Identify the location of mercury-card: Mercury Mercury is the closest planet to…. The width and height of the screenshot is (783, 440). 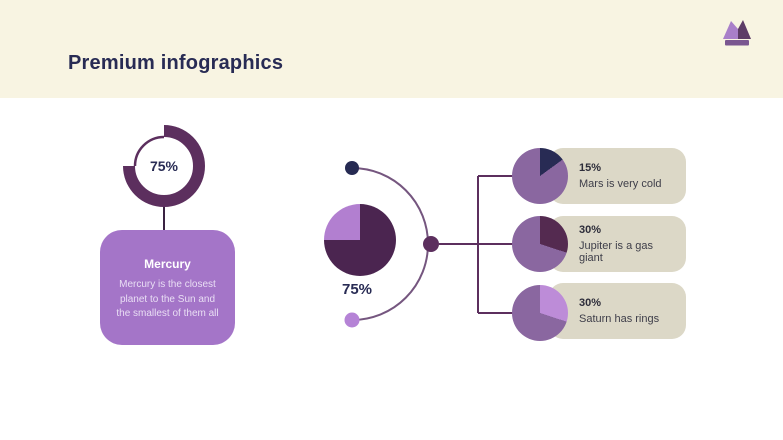
(167, 287).